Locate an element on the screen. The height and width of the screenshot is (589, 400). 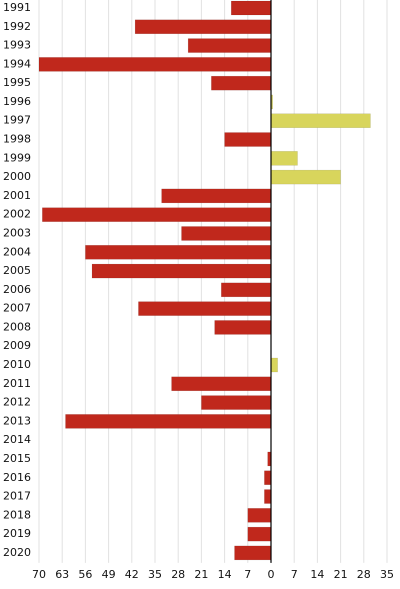
y-tick-label: 2006 is located at coordinates (17, 289).